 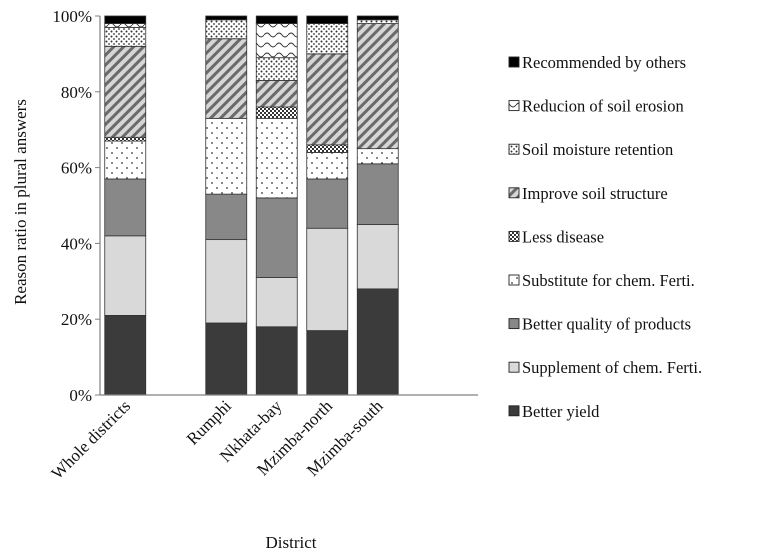 What do you see at coordinates (595, 193) in the screenshot?
I see `legend-label: Improve soil structure` at bounding box center [595, 193].